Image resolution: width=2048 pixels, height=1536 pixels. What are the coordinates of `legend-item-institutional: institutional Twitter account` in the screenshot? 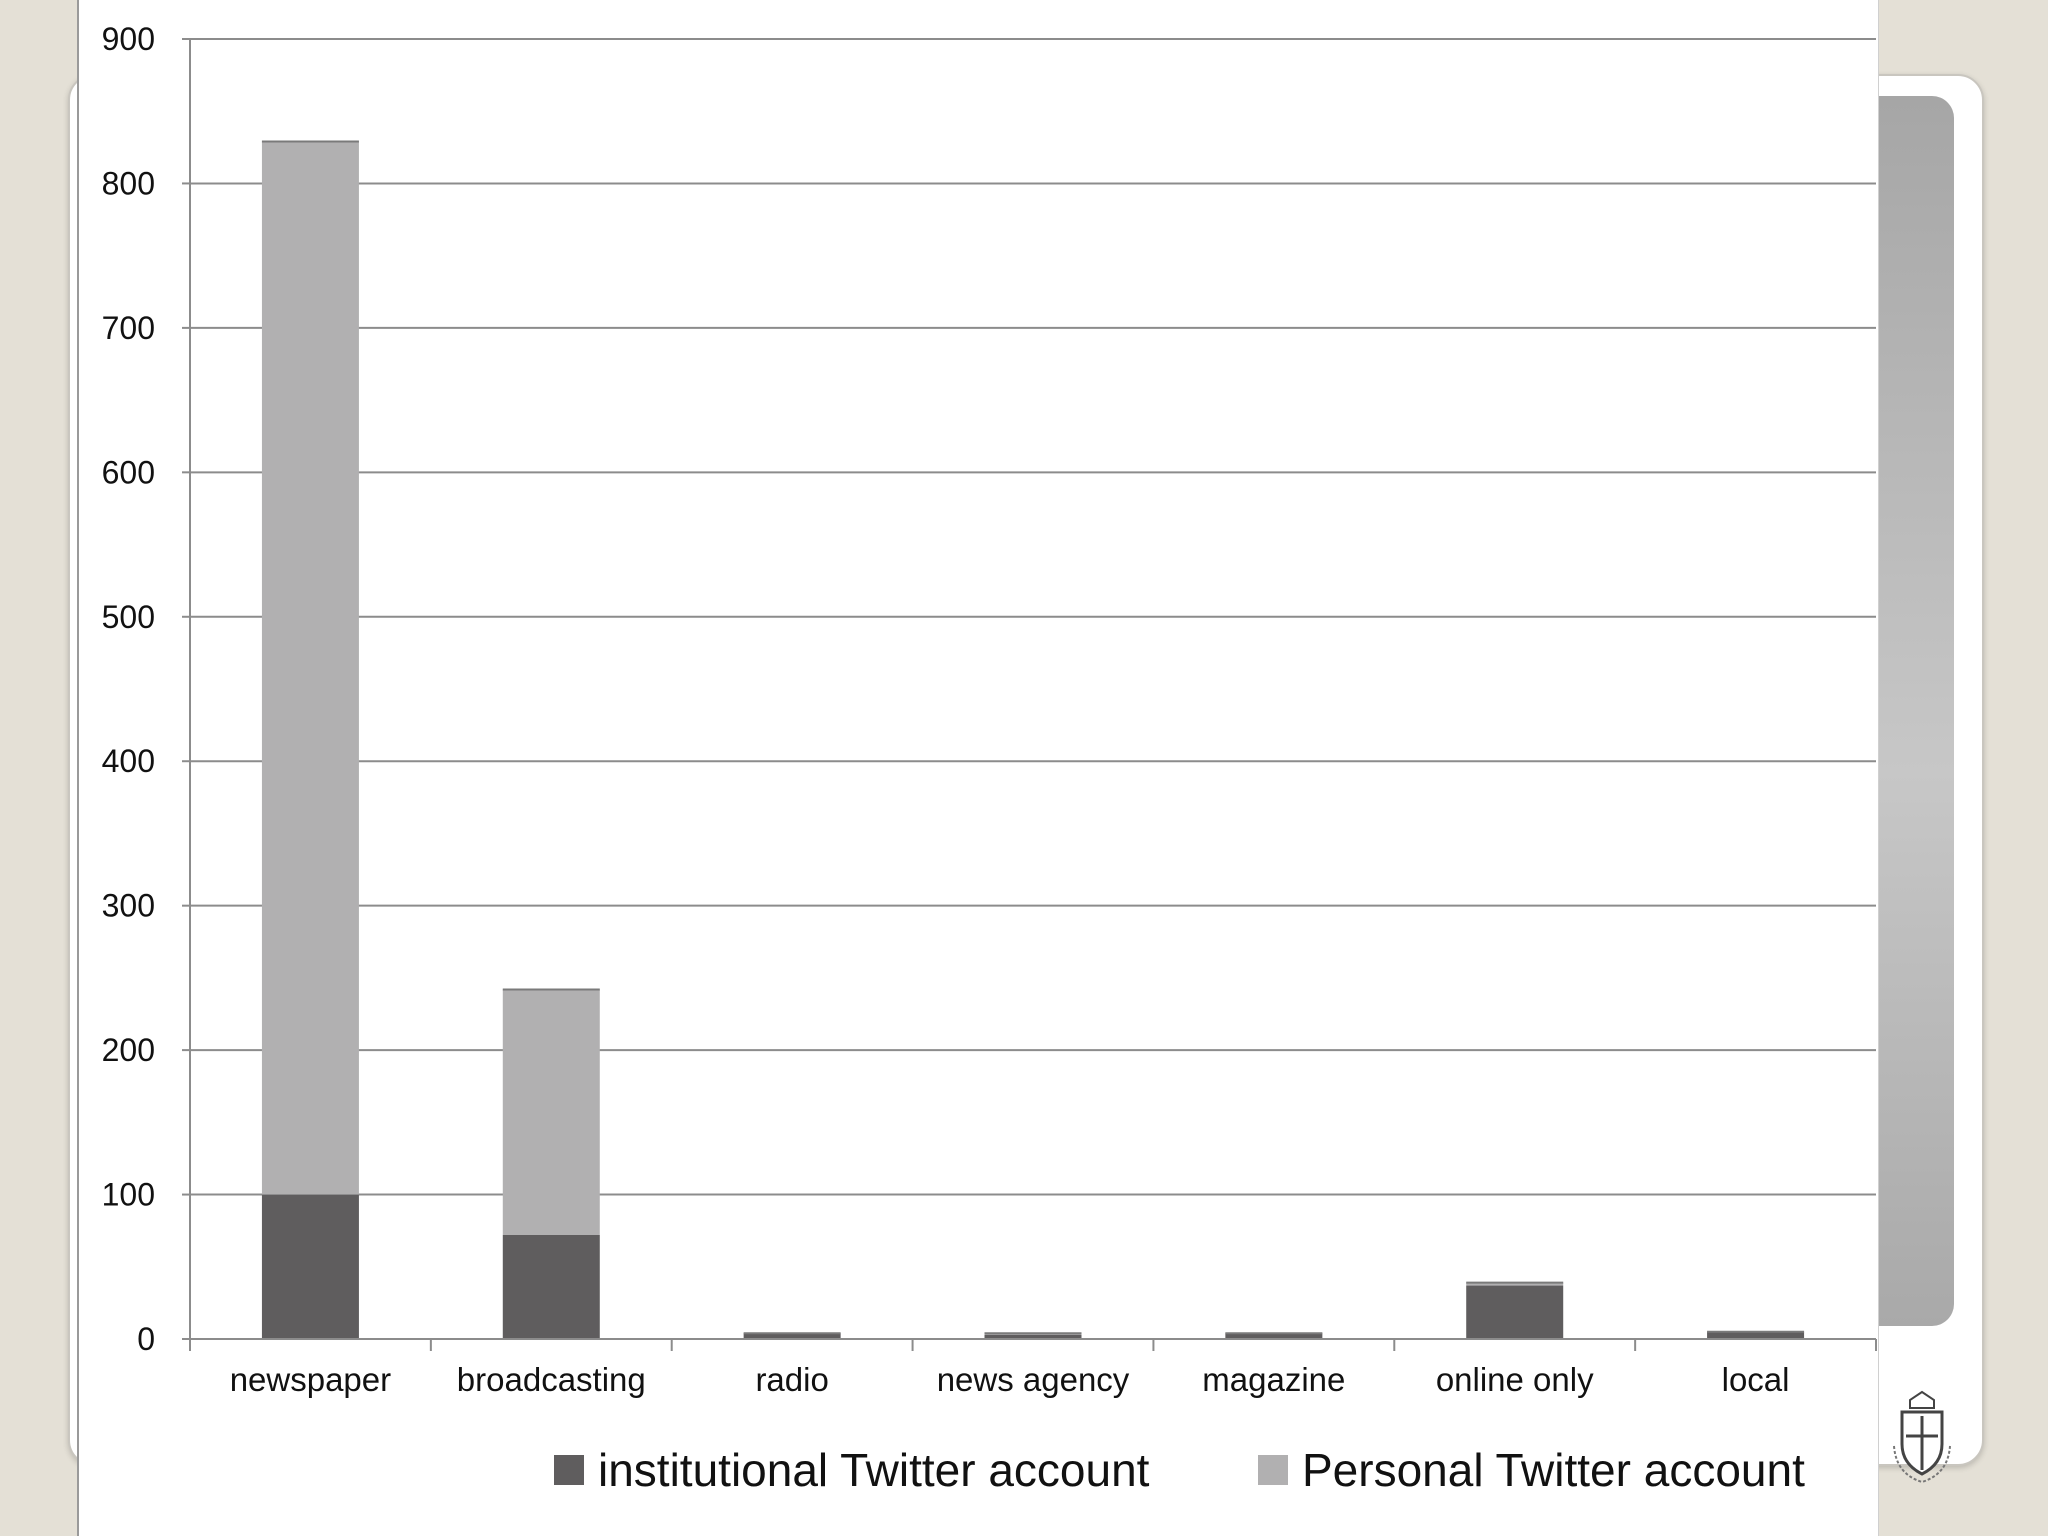 It's located at (851, 1470).